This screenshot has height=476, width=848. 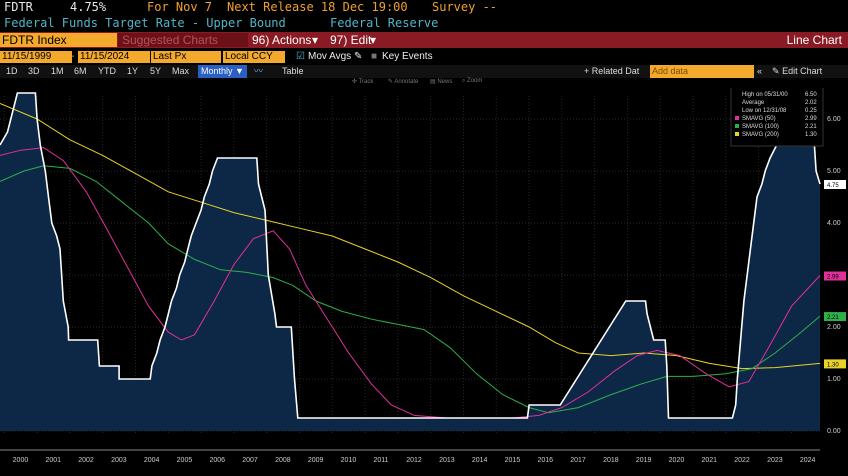 What do you see at coordinates (545, 460) in the screenshot?
I see `x-tick-label: 2016` at bounding box center [545, 460].